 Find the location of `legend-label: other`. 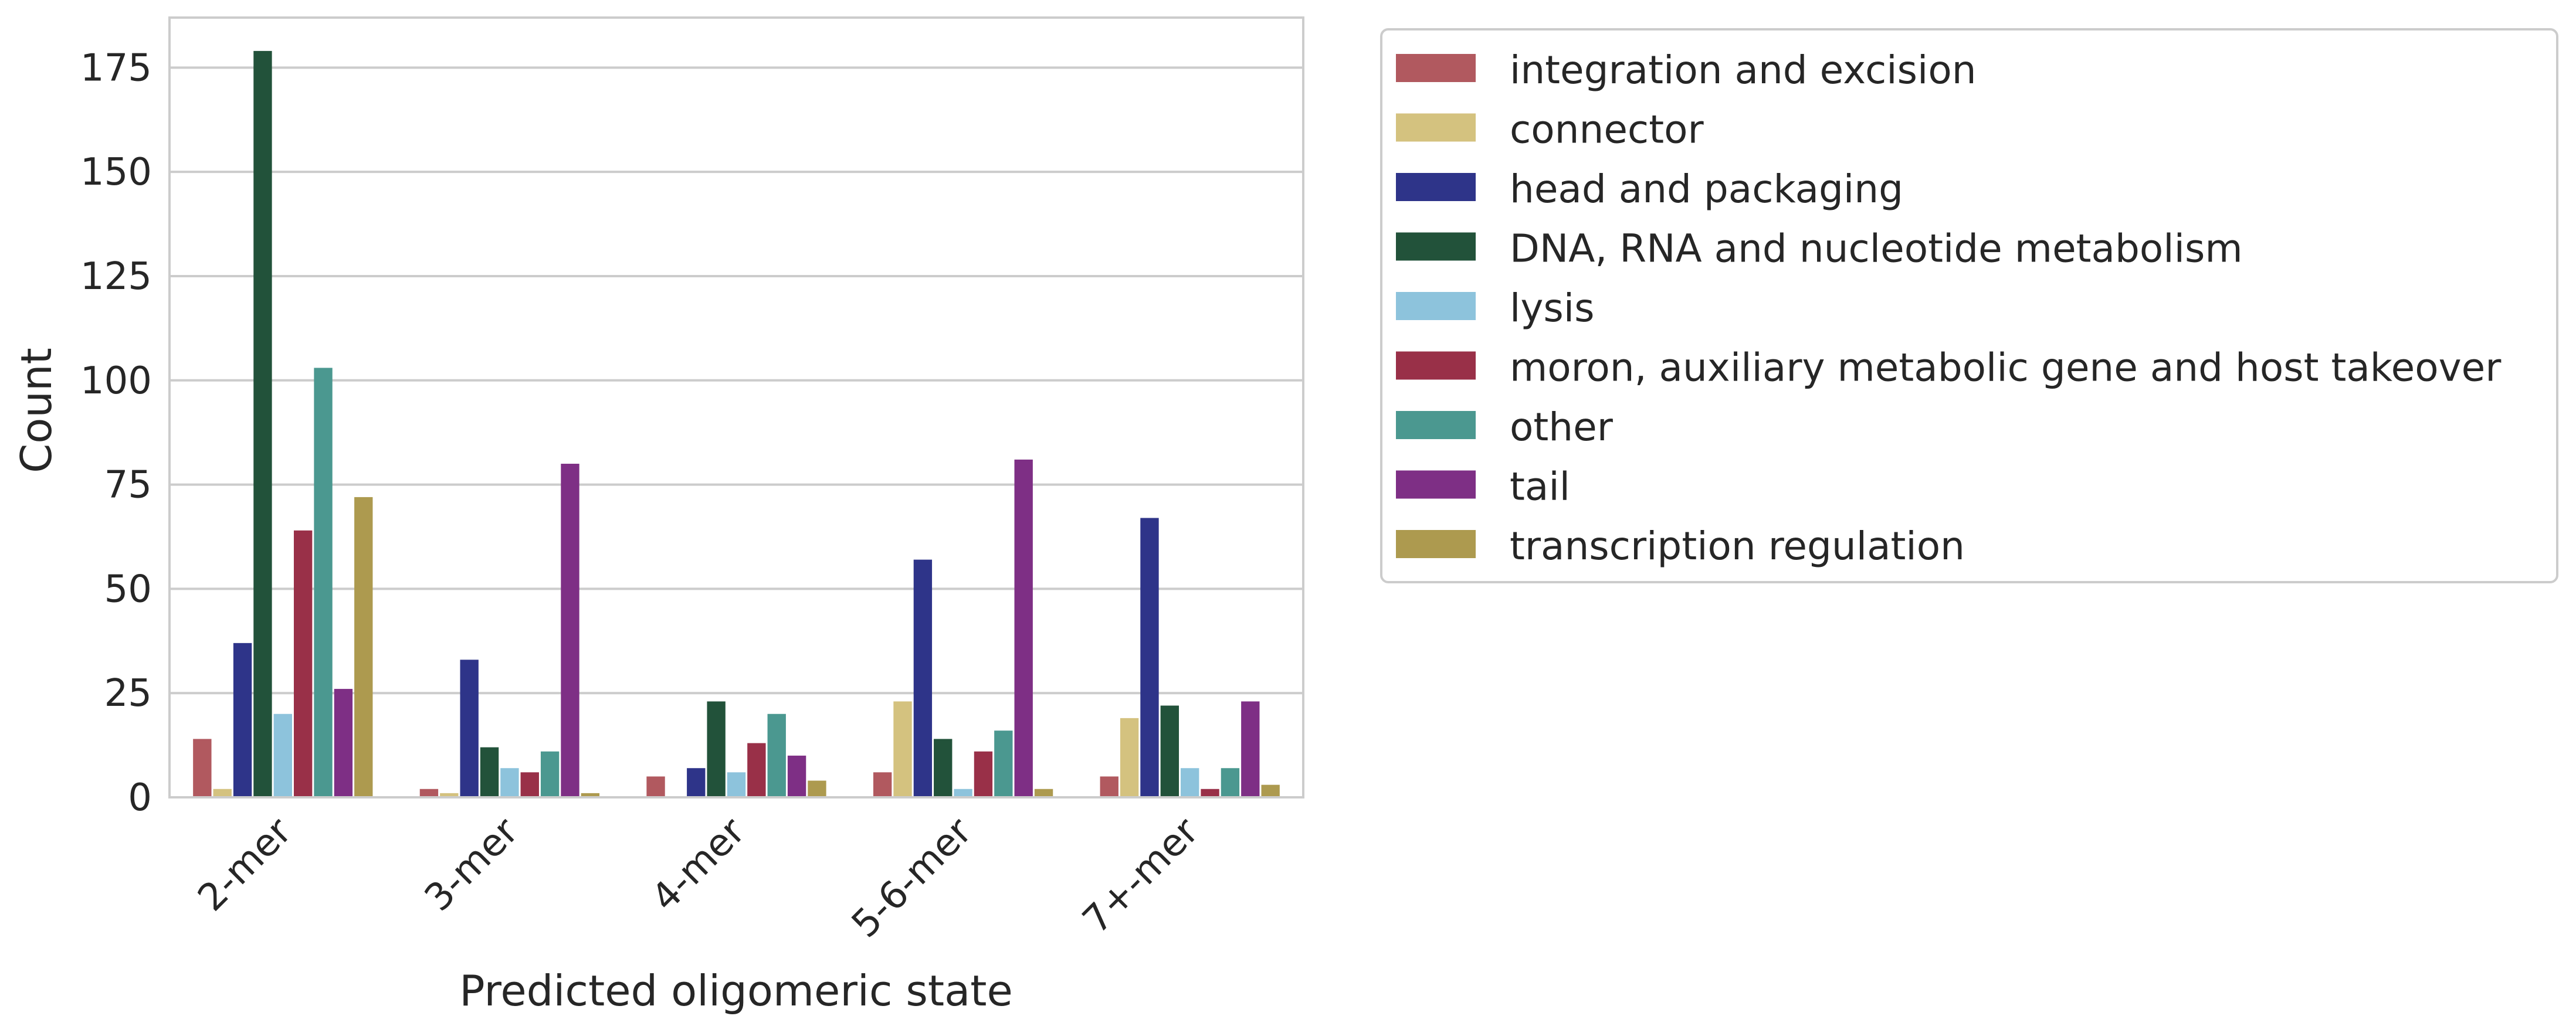

legend-label: other is located at coordinates (1562, 427).